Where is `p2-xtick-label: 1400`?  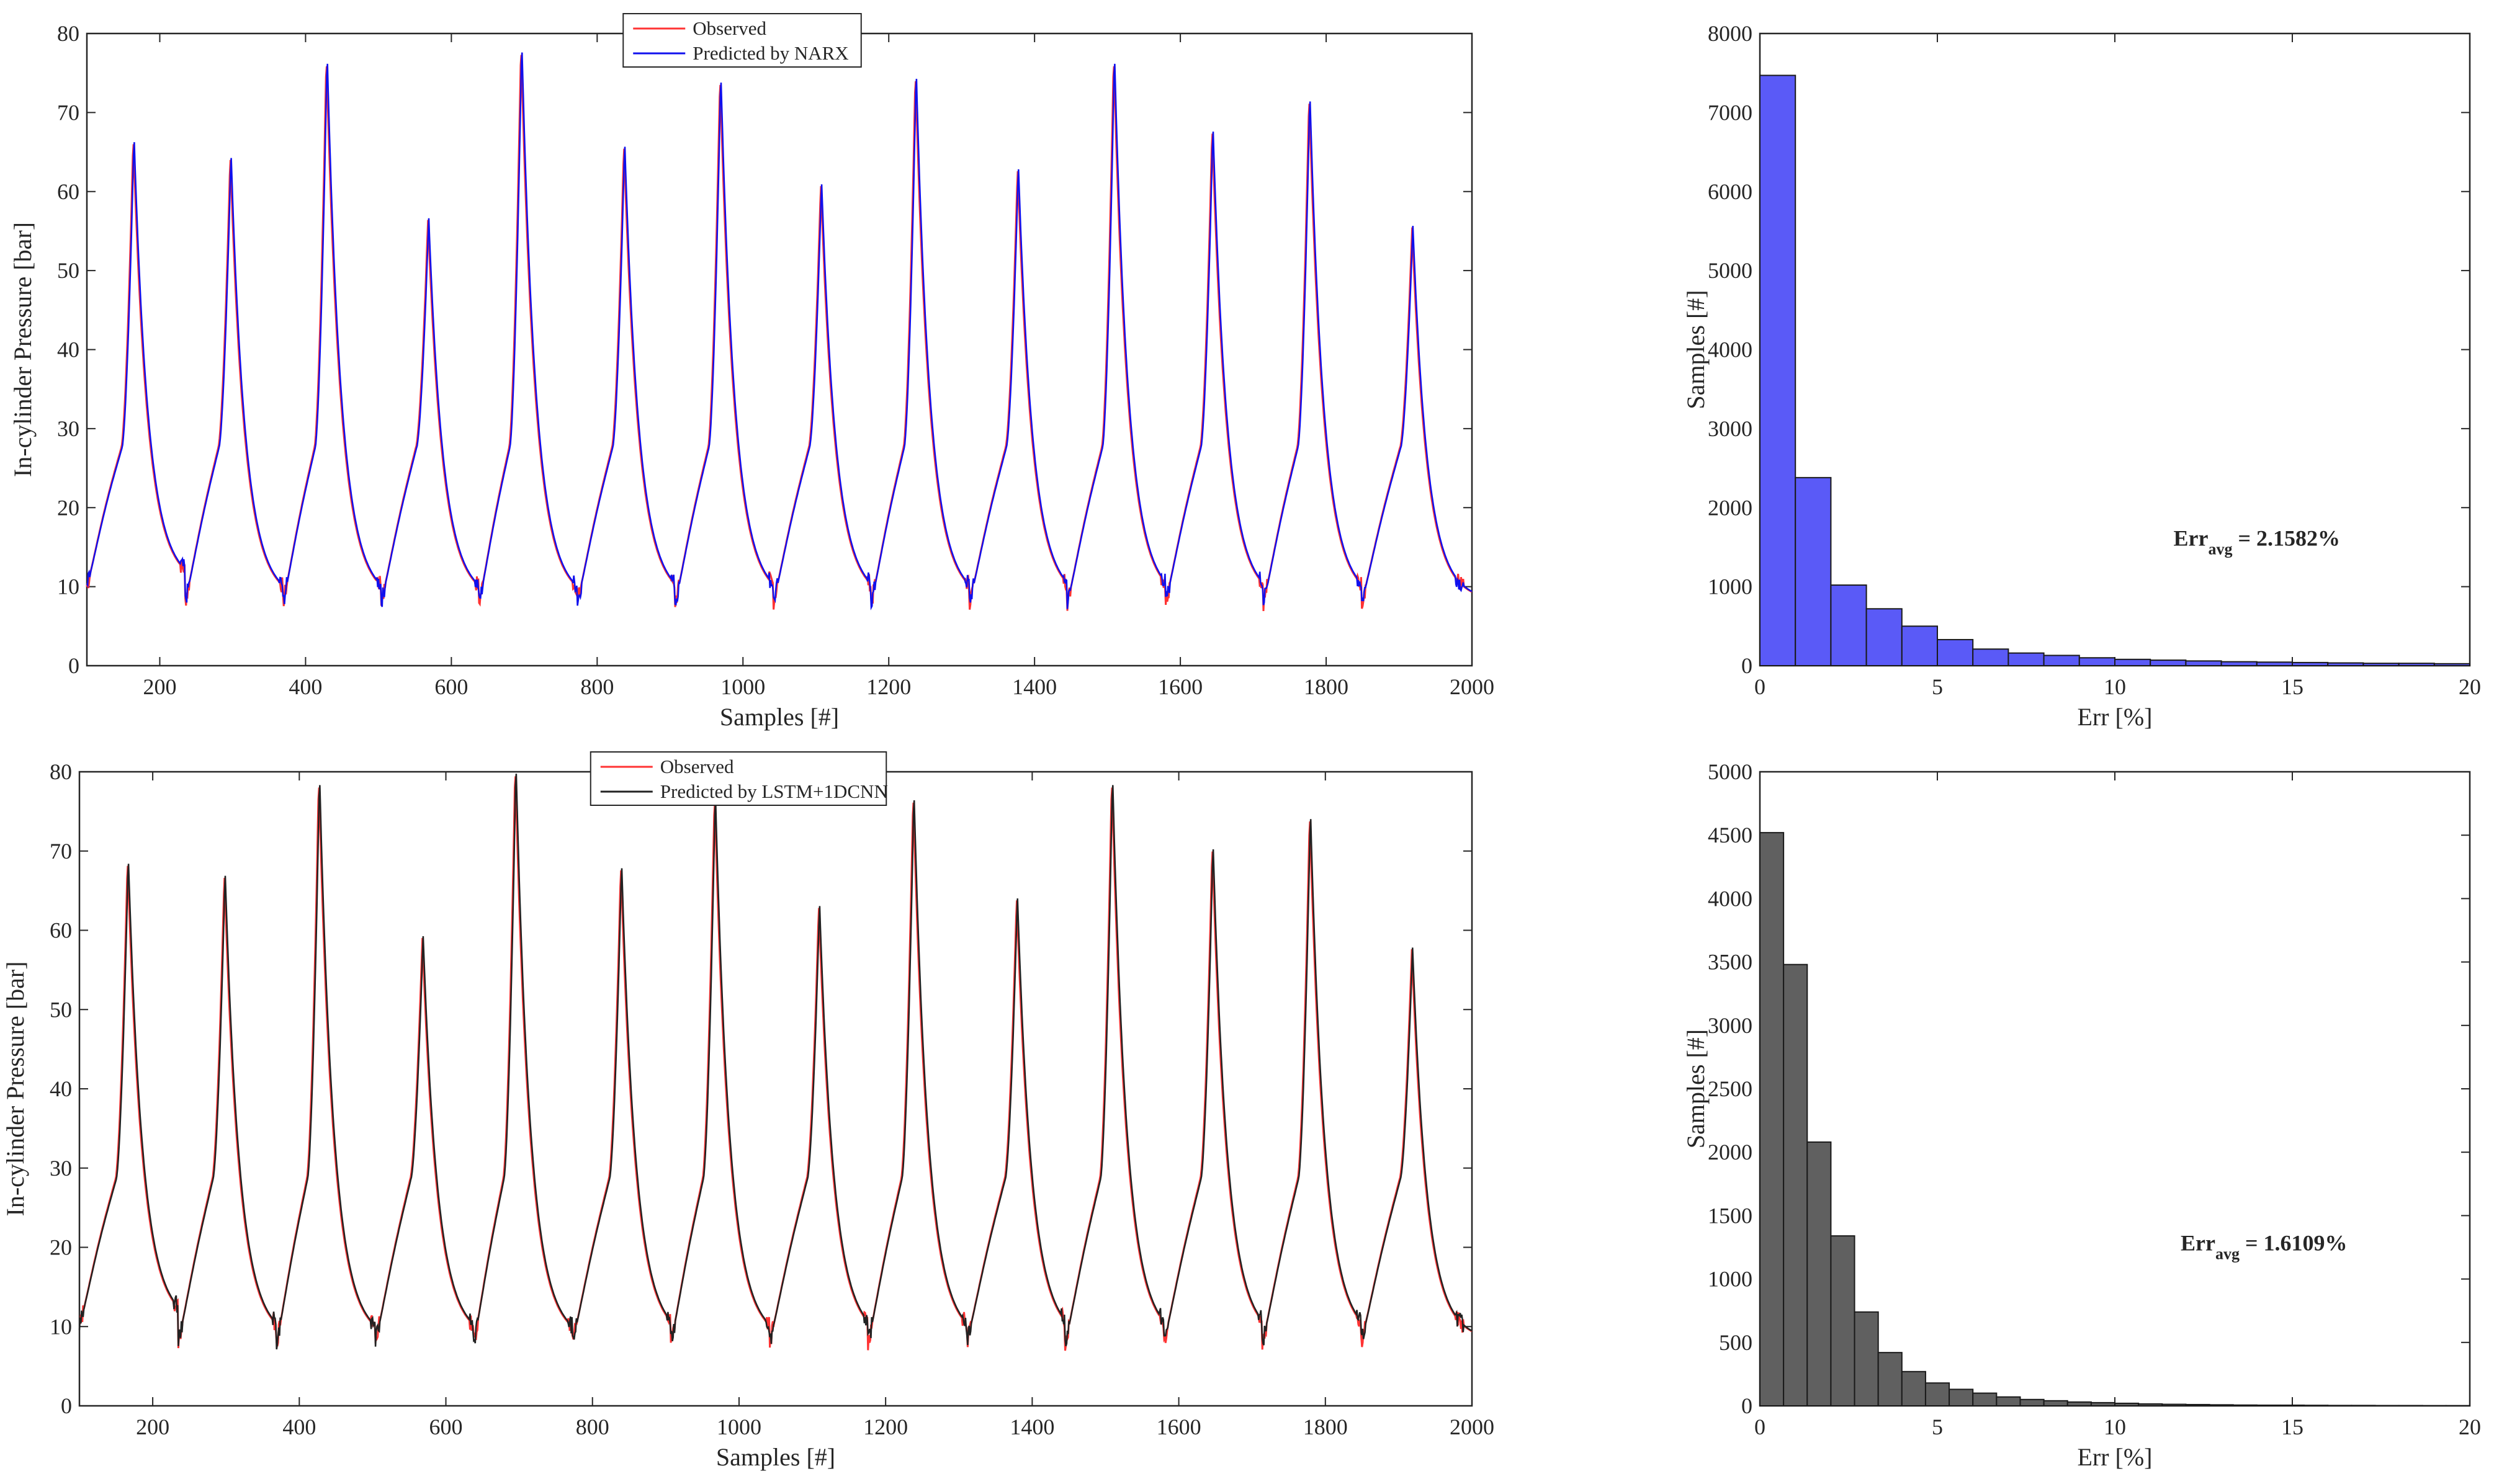 p2-xtick-label: 1400 is located at coordinates (1032, 1427).